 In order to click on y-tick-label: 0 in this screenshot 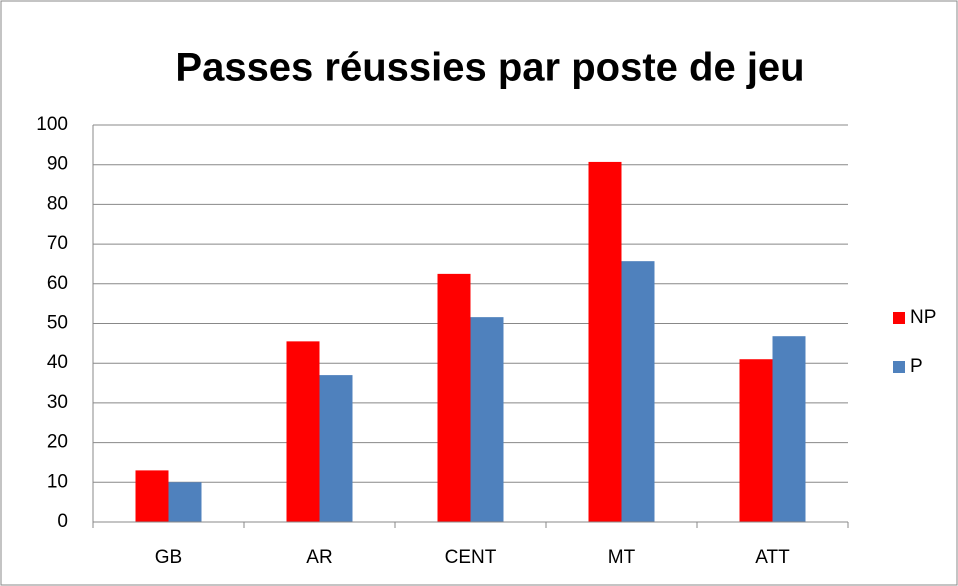, I will do `click(62, 521)`.